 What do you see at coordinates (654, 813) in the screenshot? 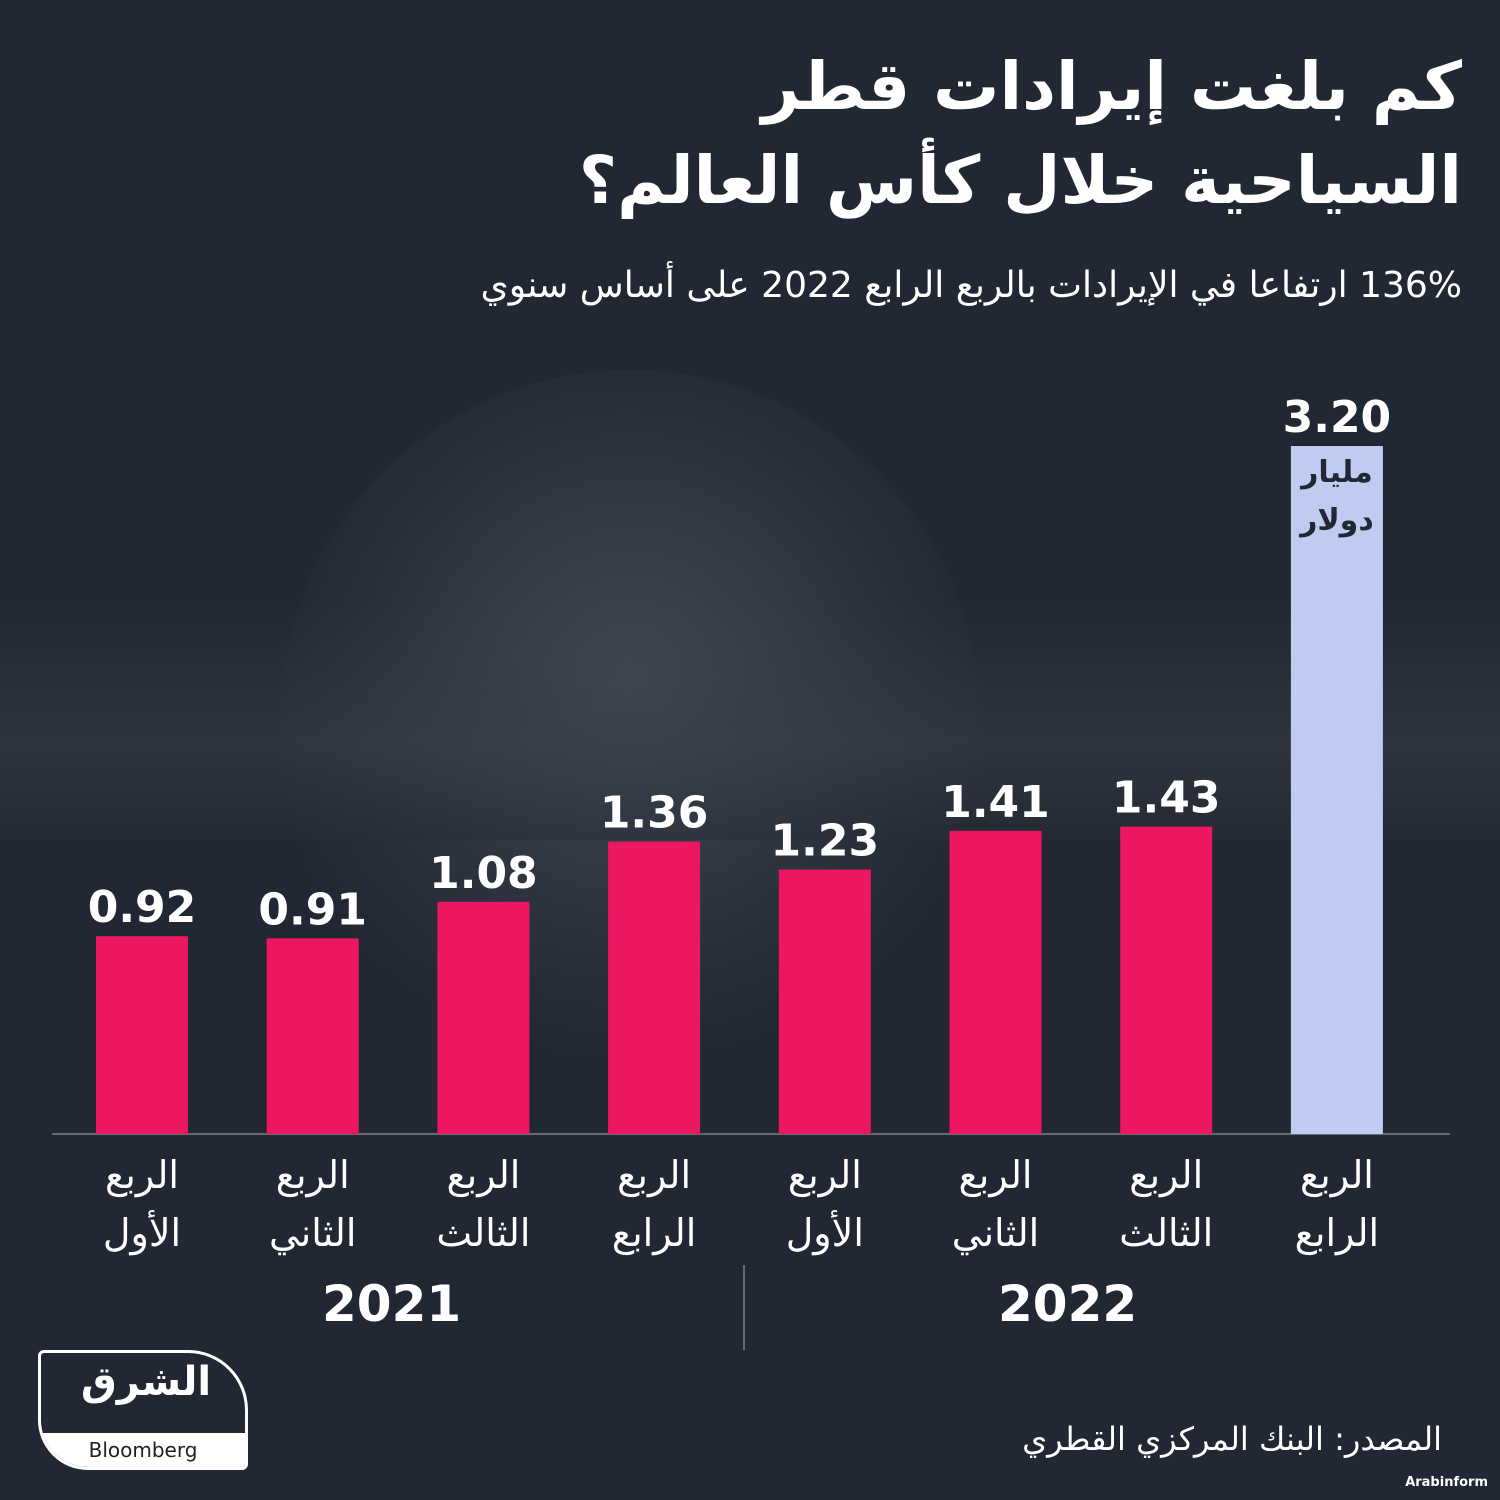
I see `data-label: 1.36` at bounding box center [654, 813].